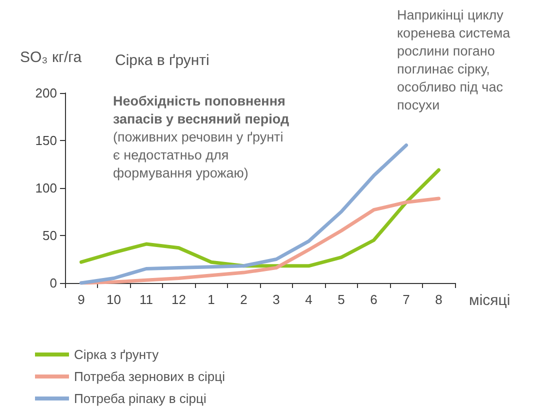  I want to click on legend-label: Потреба ріпаку в сірці, so click(140, 398).